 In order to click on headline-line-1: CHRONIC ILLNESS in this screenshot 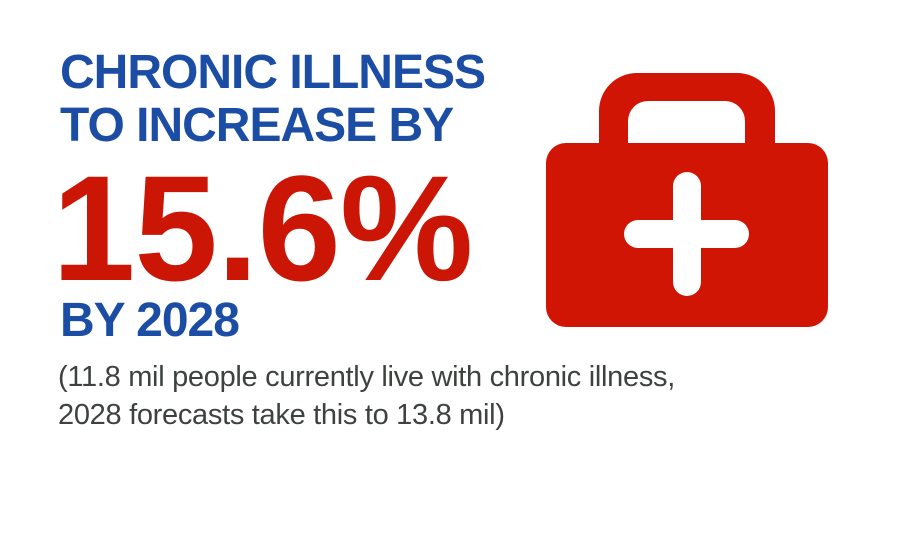, I will do `click(273, 72)`.